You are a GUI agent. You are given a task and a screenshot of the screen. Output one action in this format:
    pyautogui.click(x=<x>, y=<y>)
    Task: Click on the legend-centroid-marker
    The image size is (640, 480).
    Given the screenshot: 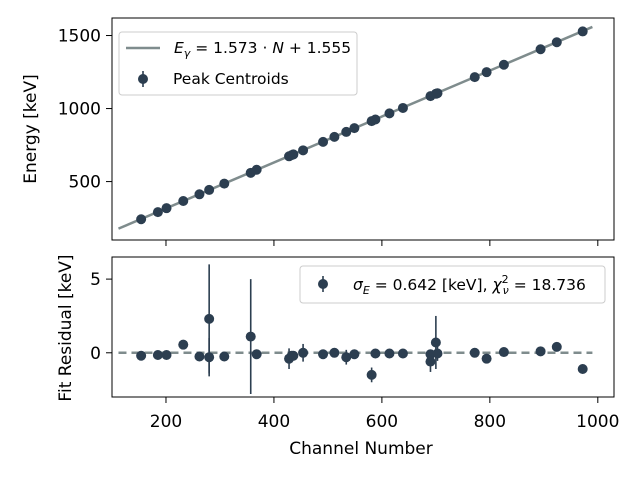 What is the action you would take?
    pyautogui.click(x=143, y=79)
    